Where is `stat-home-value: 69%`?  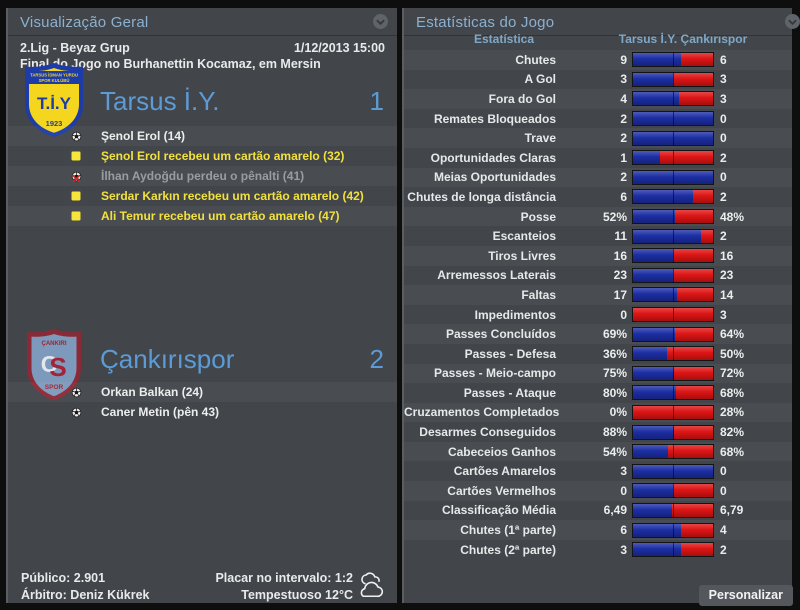
stat-home-value: 69% is located at coordinates (614, 334).